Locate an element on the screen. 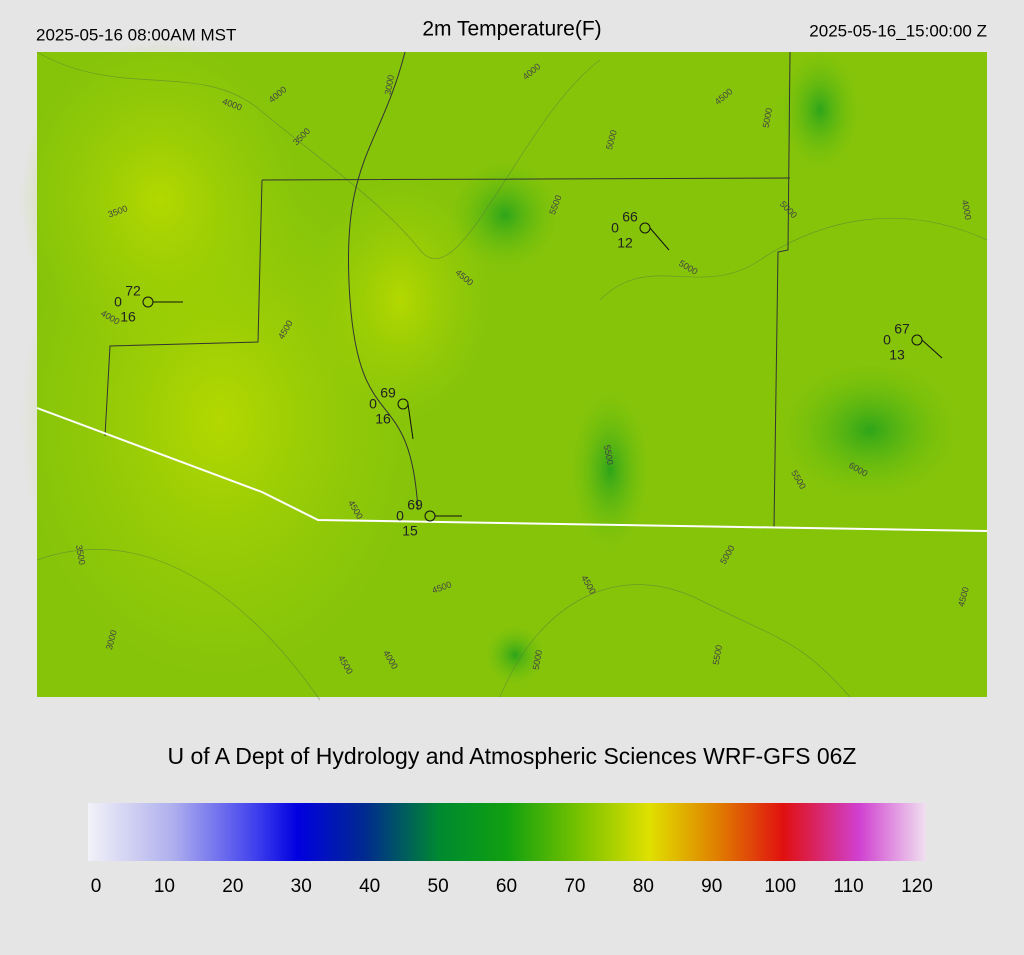  colorbar-tick-label: 70 is located at coordinates (574, 886).